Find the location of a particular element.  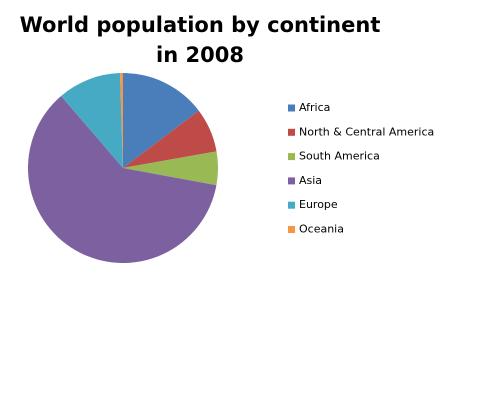

legend-label: Africa is located at coordinates (314, 107).